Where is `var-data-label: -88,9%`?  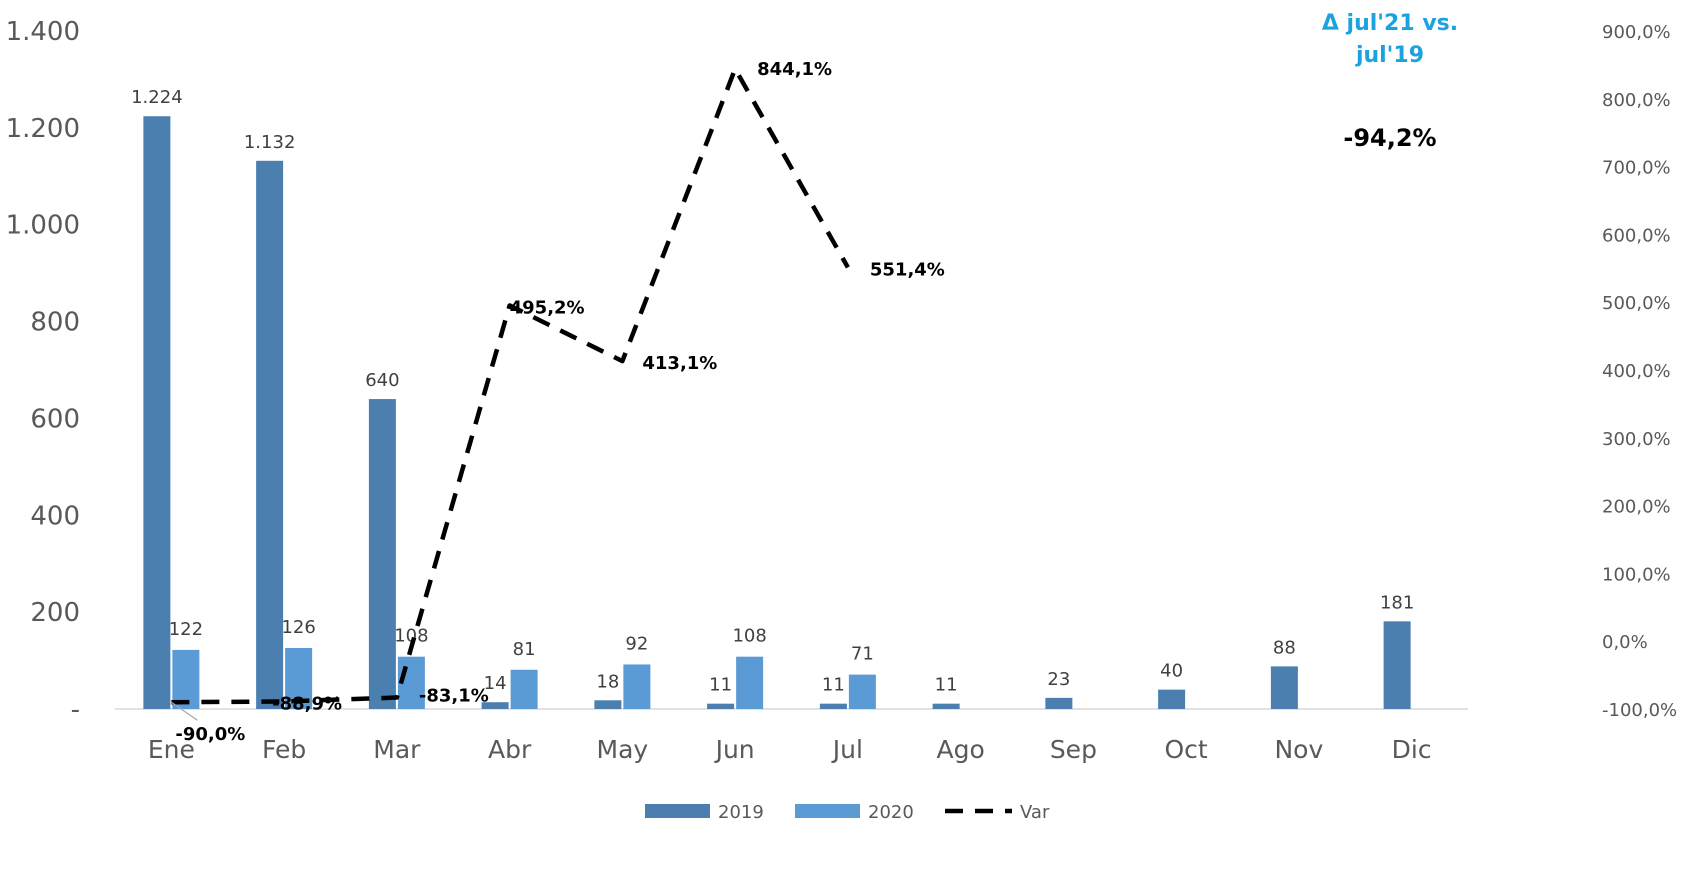 var-data-label: -88,9% is located at coordinates (307, 703).